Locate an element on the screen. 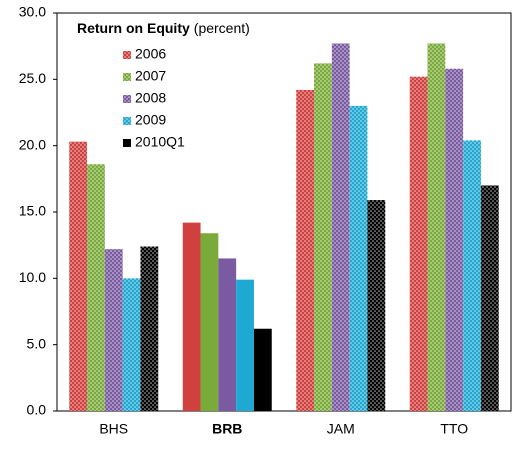 The height and width of the screenshot is (450, 515). y-tick-label: 30.0 is located at coordinates (32, 12).